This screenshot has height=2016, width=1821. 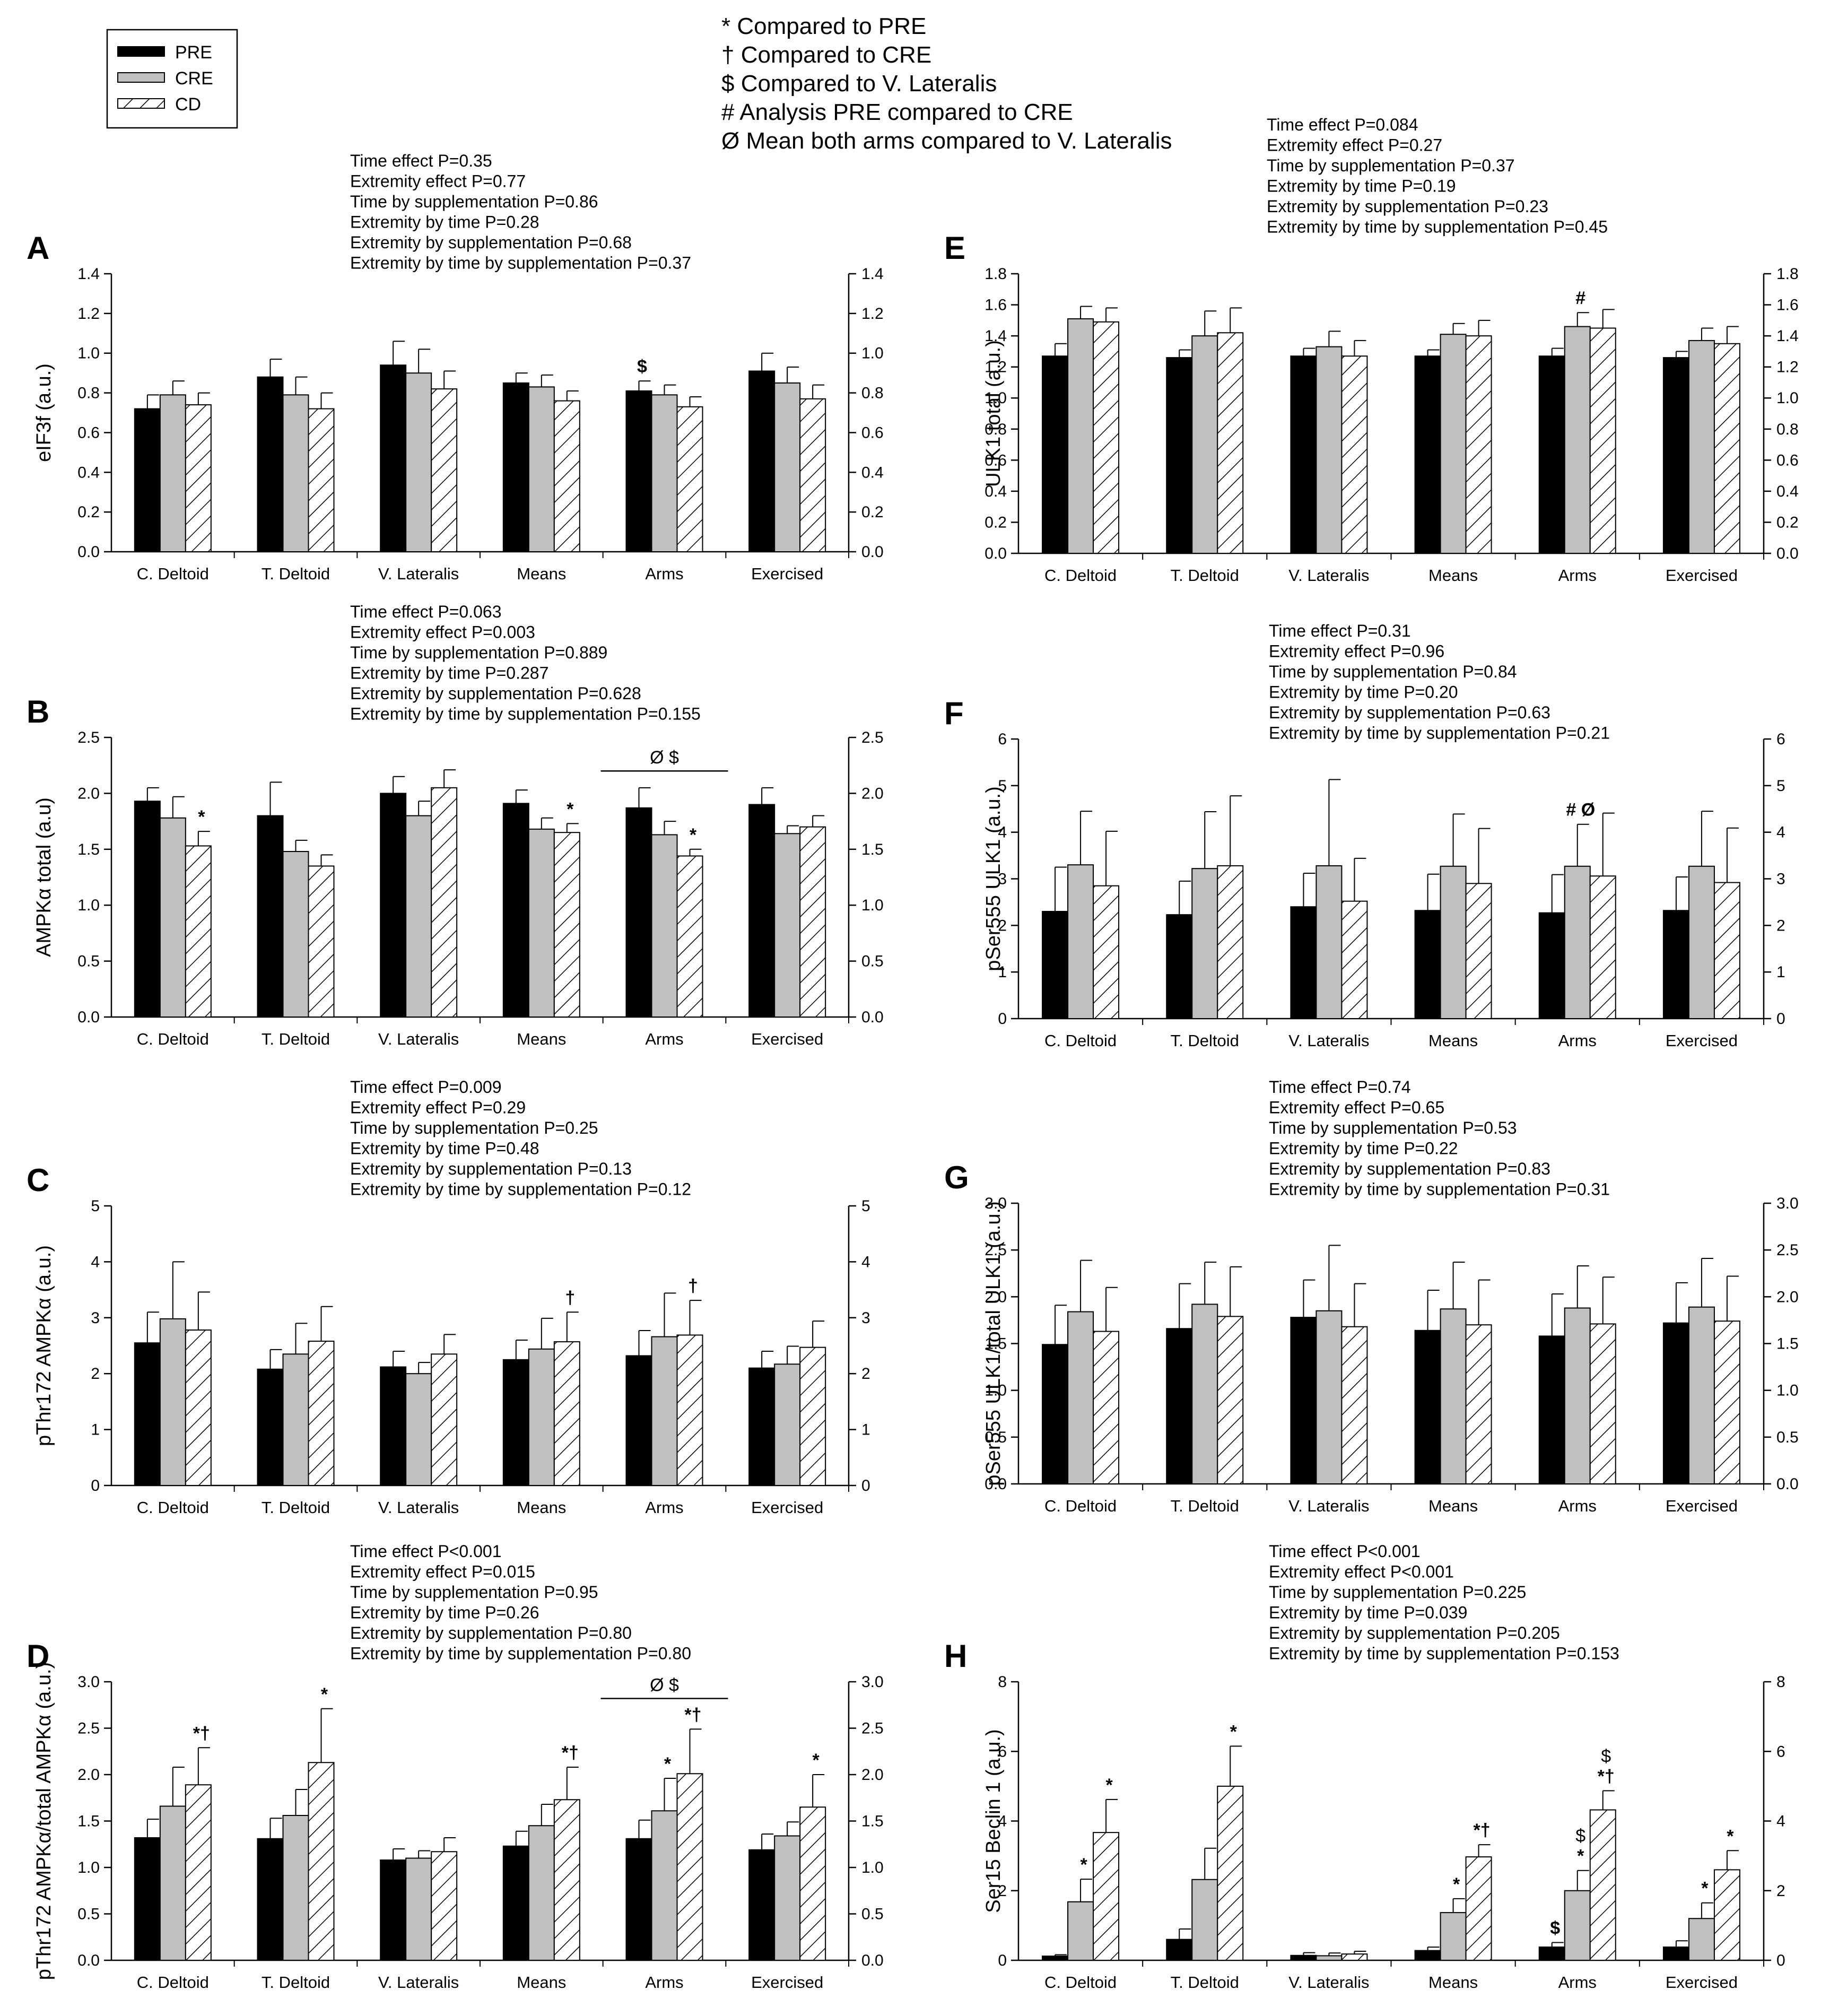 What do you see at coordinates (1368, 1613) in the screenshot?
I see `stat-line: Extremity by time P=0.039` at bounding box center [1368, 1613].